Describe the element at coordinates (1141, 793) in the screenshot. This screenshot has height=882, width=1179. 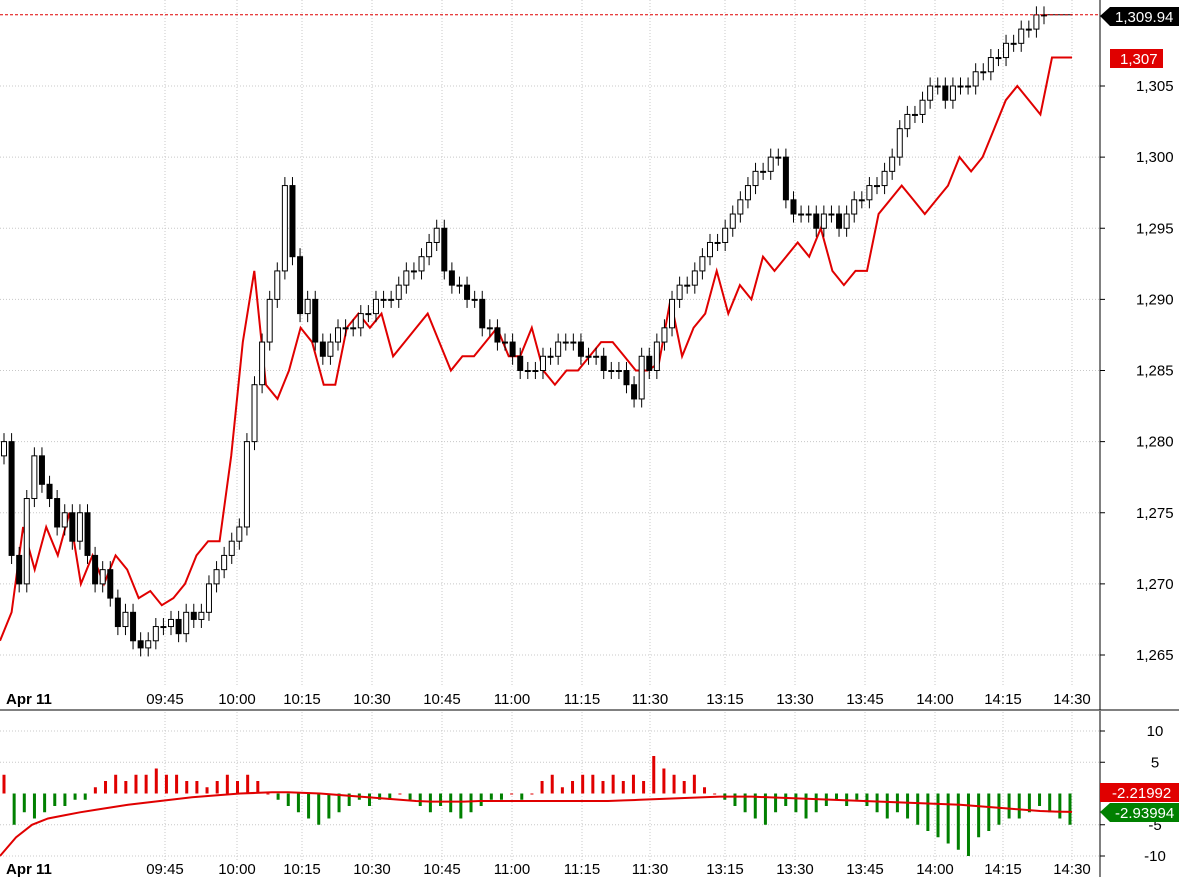
I see `svg-text: -2.21992` at that location.